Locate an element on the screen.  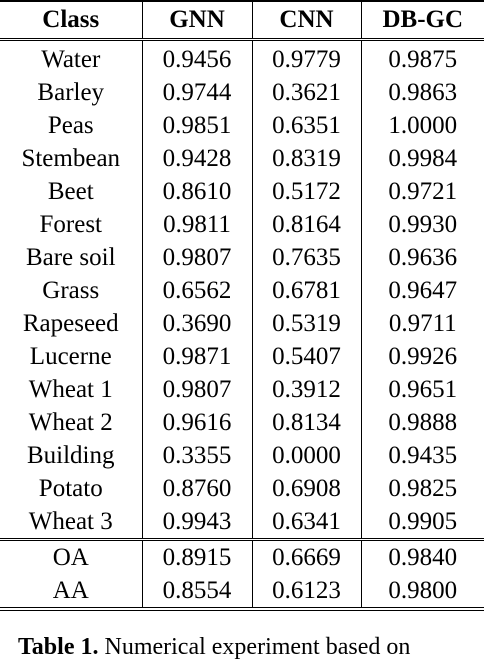
header-class: Class is located at coordinates (71, 20).